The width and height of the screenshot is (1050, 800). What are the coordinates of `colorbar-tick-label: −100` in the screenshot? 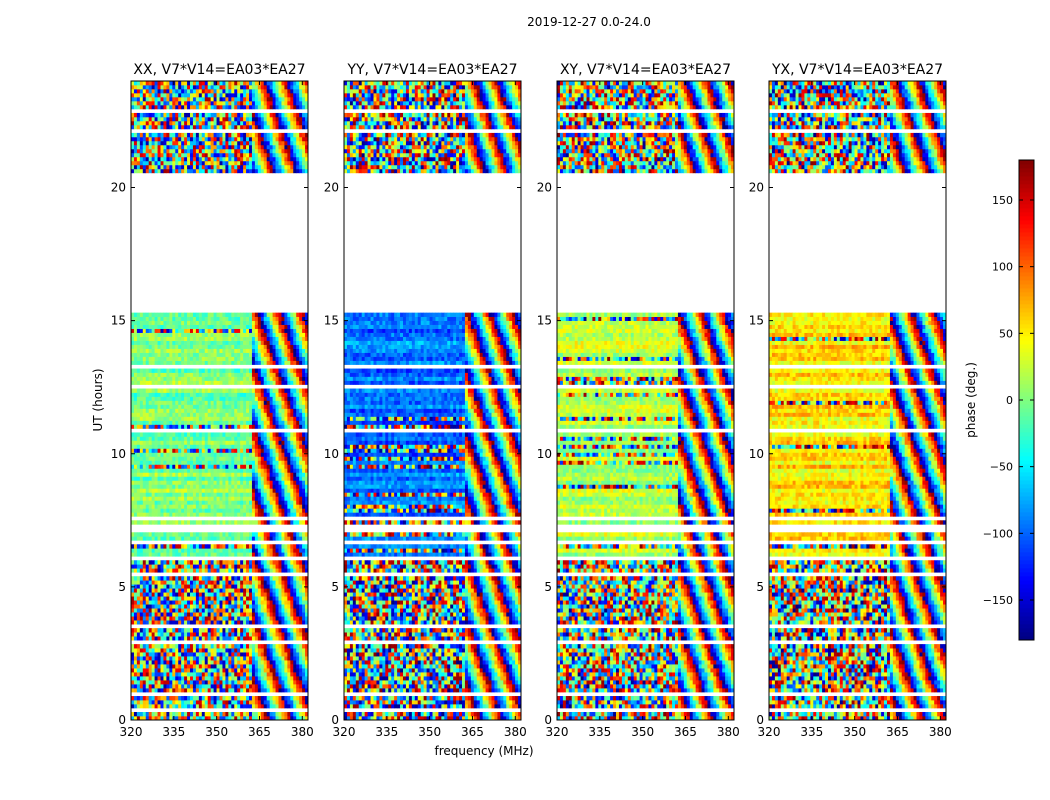 It's located at (998, 533).